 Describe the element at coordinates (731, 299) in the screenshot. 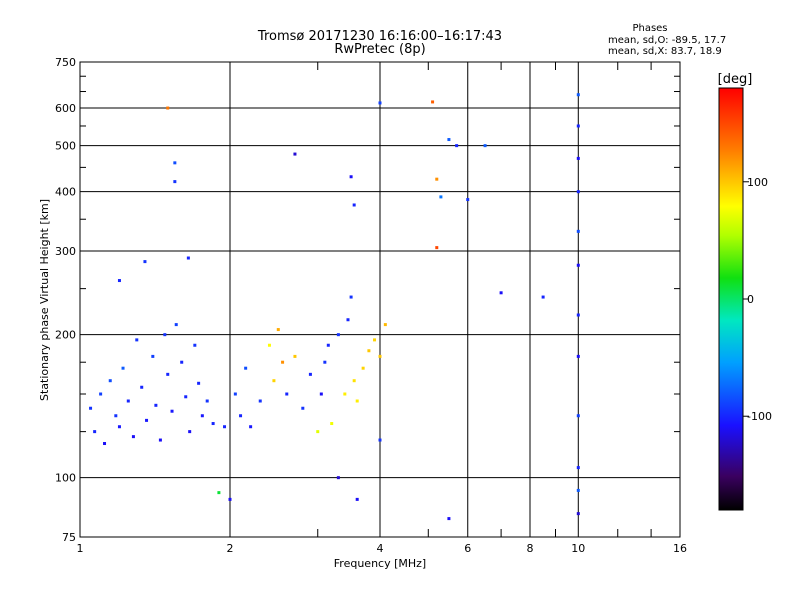

I see `colorbar` at that location.